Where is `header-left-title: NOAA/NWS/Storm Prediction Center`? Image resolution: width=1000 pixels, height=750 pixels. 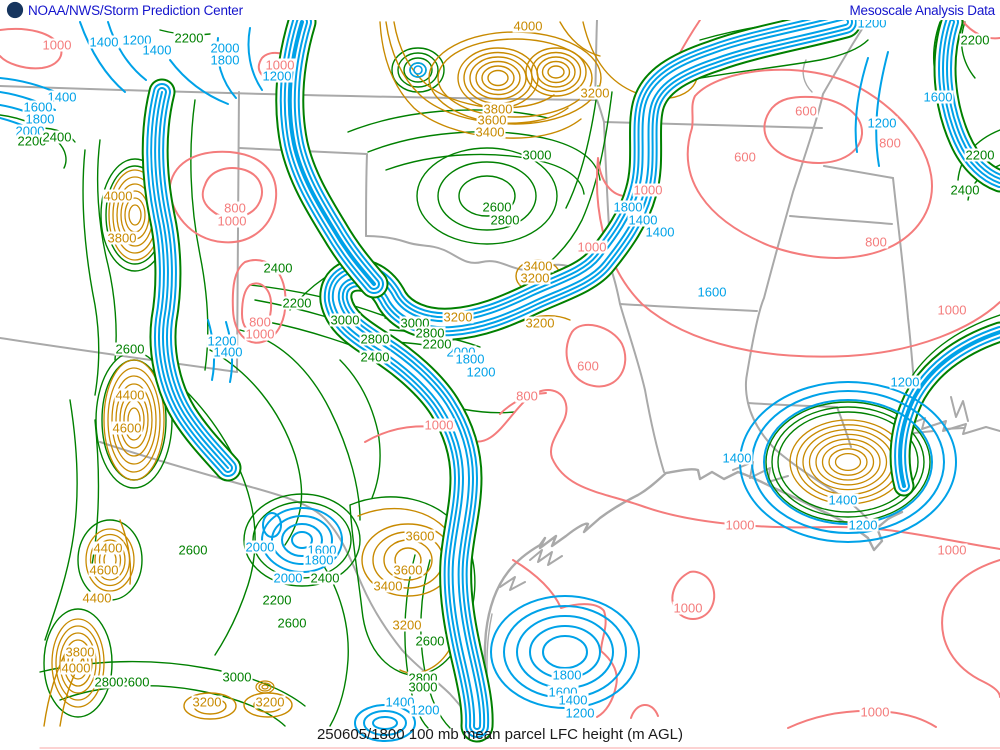
header-left-title: NOAA/NWS/Storm Prediction Center is located at coordinates (135, 10).